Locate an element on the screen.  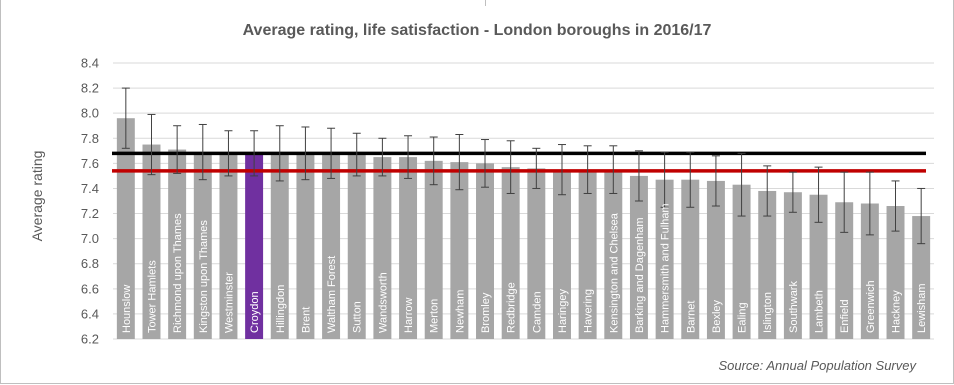
category-label: Wandsworth is located at coordinates (383, 302).